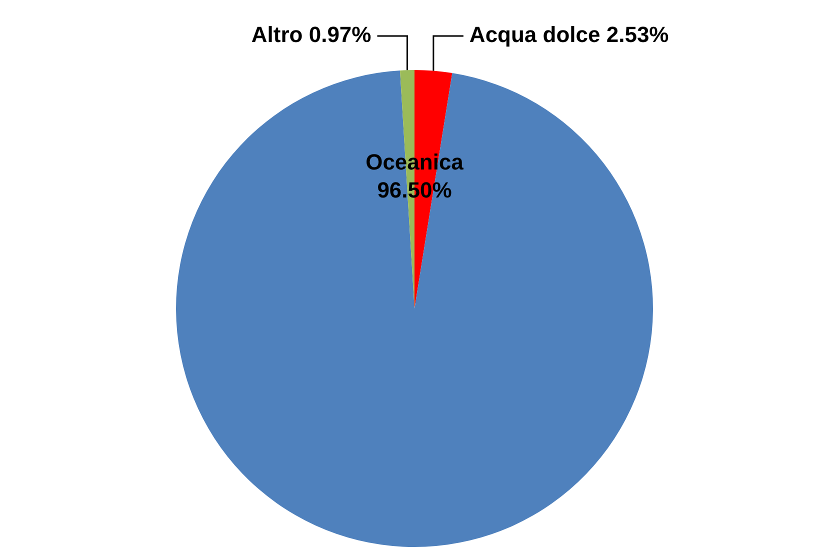 This screenshot has width=829, height=557. I want to click on slice-label: Acqua dolce 2.53%, so click(569, 35).